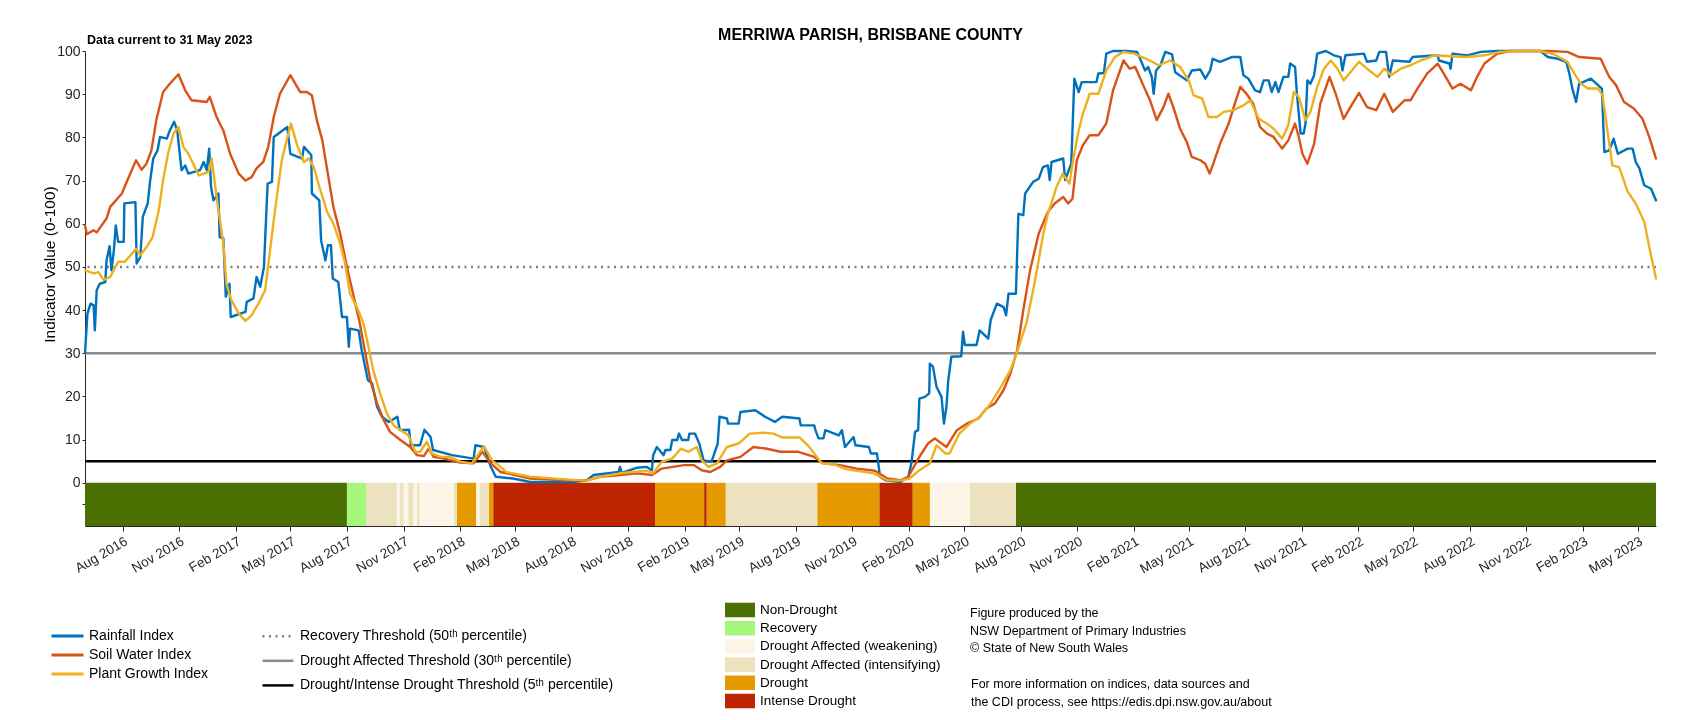 Image resolution: width=1707 pixels, height=720 pixels. What do you see at coordinates (1056, 554) in the screenshot?
I see `x-tick-label: Nov 2020` at bounding box center [1056, 554].